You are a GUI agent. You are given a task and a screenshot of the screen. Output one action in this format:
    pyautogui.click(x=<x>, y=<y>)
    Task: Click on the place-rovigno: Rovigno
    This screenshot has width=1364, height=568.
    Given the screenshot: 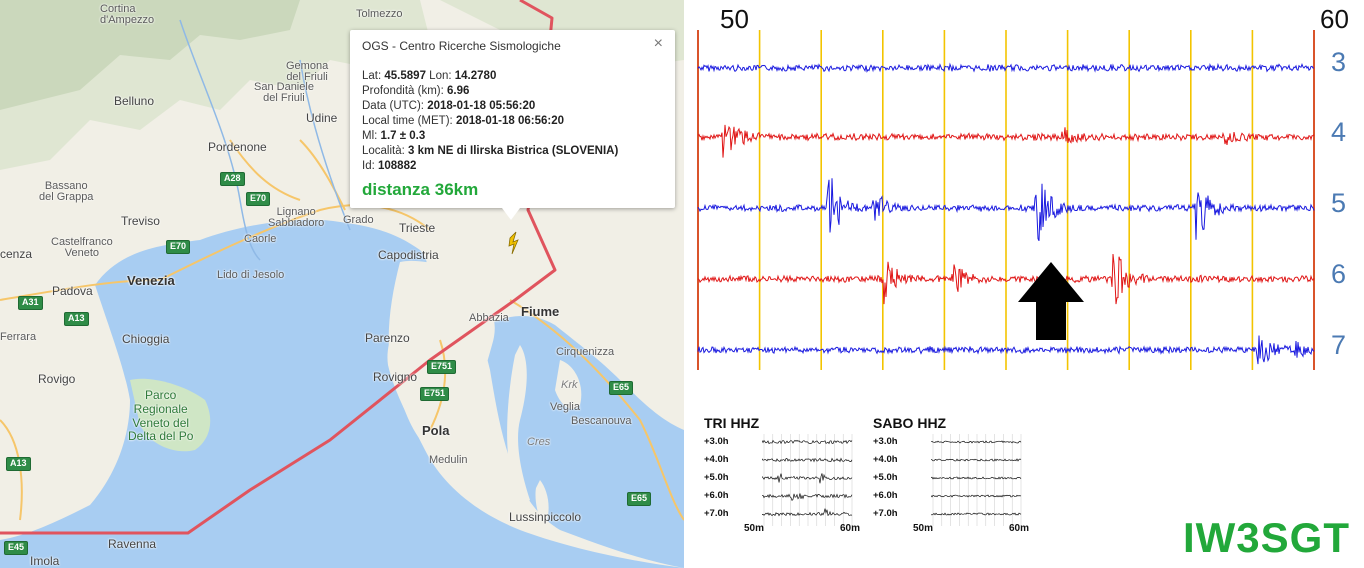 What is the action you would take?
    pyautogui.click(x=395, y=377)
    